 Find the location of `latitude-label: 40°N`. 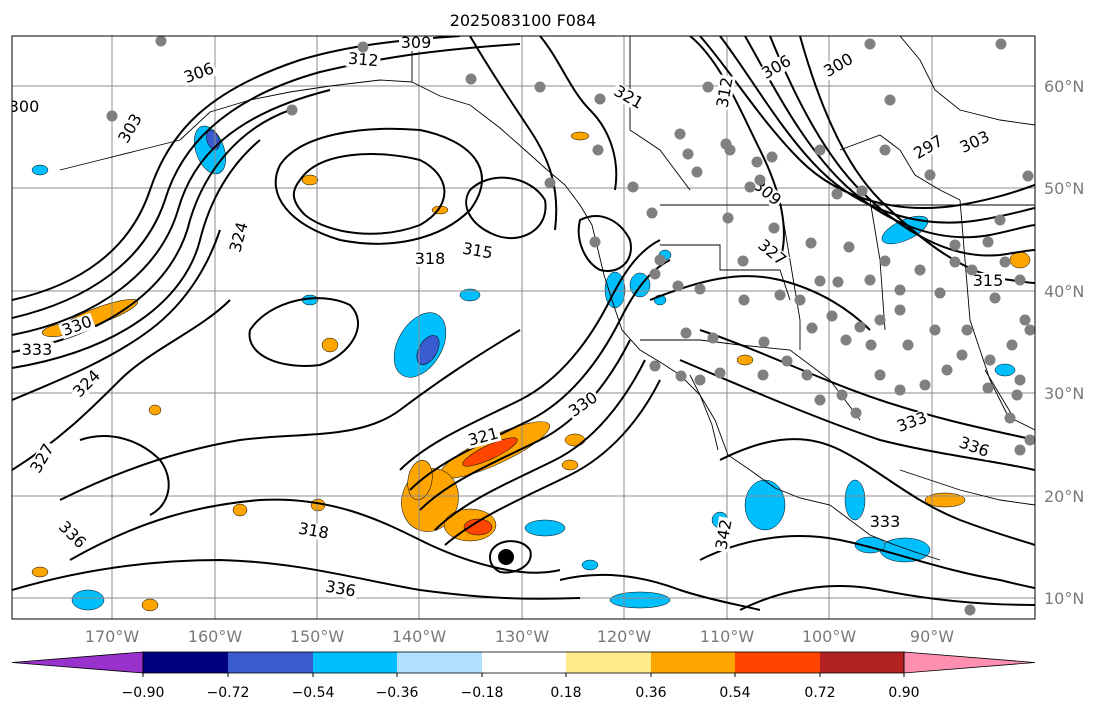

latitude-label: 40°N is located at coordinates (1064, 291).